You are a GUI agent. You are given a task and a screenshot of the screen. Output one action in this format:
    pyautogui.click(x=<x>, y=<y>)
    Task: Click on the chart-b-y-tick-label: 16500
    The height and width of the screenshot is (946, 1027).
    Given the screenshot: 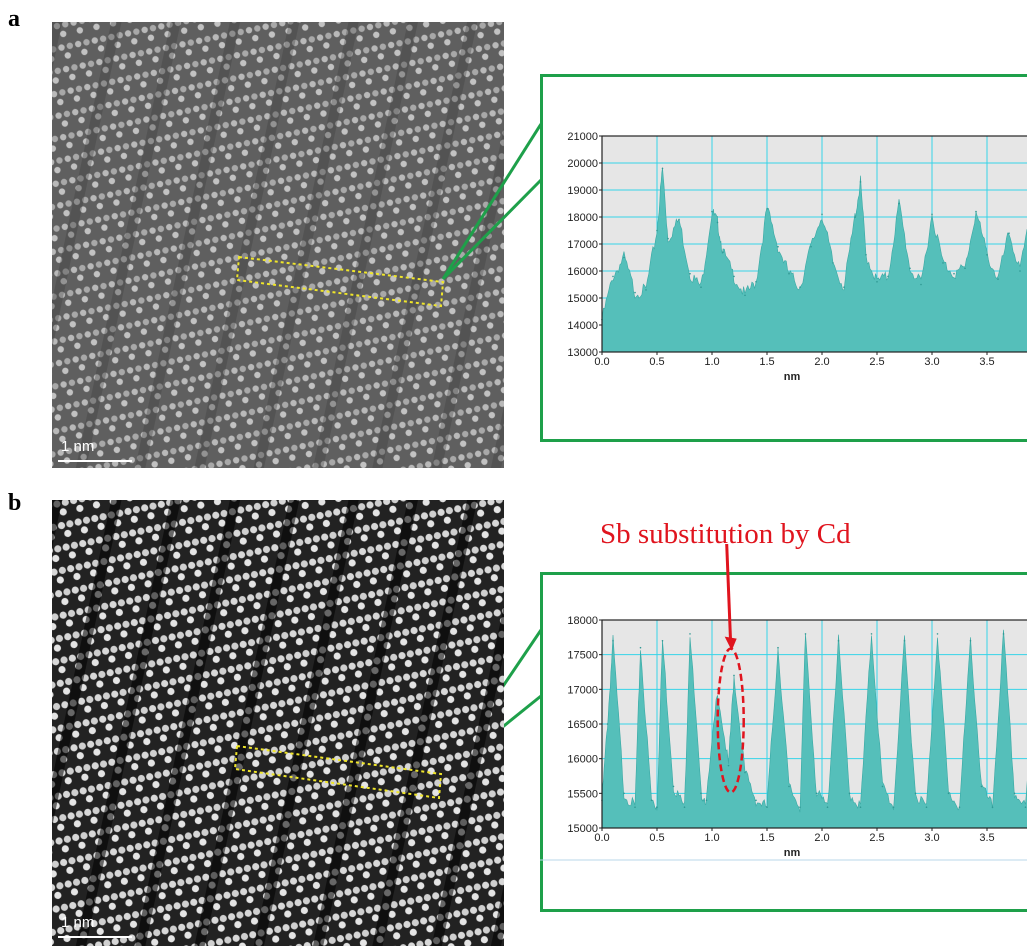 What is the action you would take?
    pyautogui.click(x=582, y=725)
    